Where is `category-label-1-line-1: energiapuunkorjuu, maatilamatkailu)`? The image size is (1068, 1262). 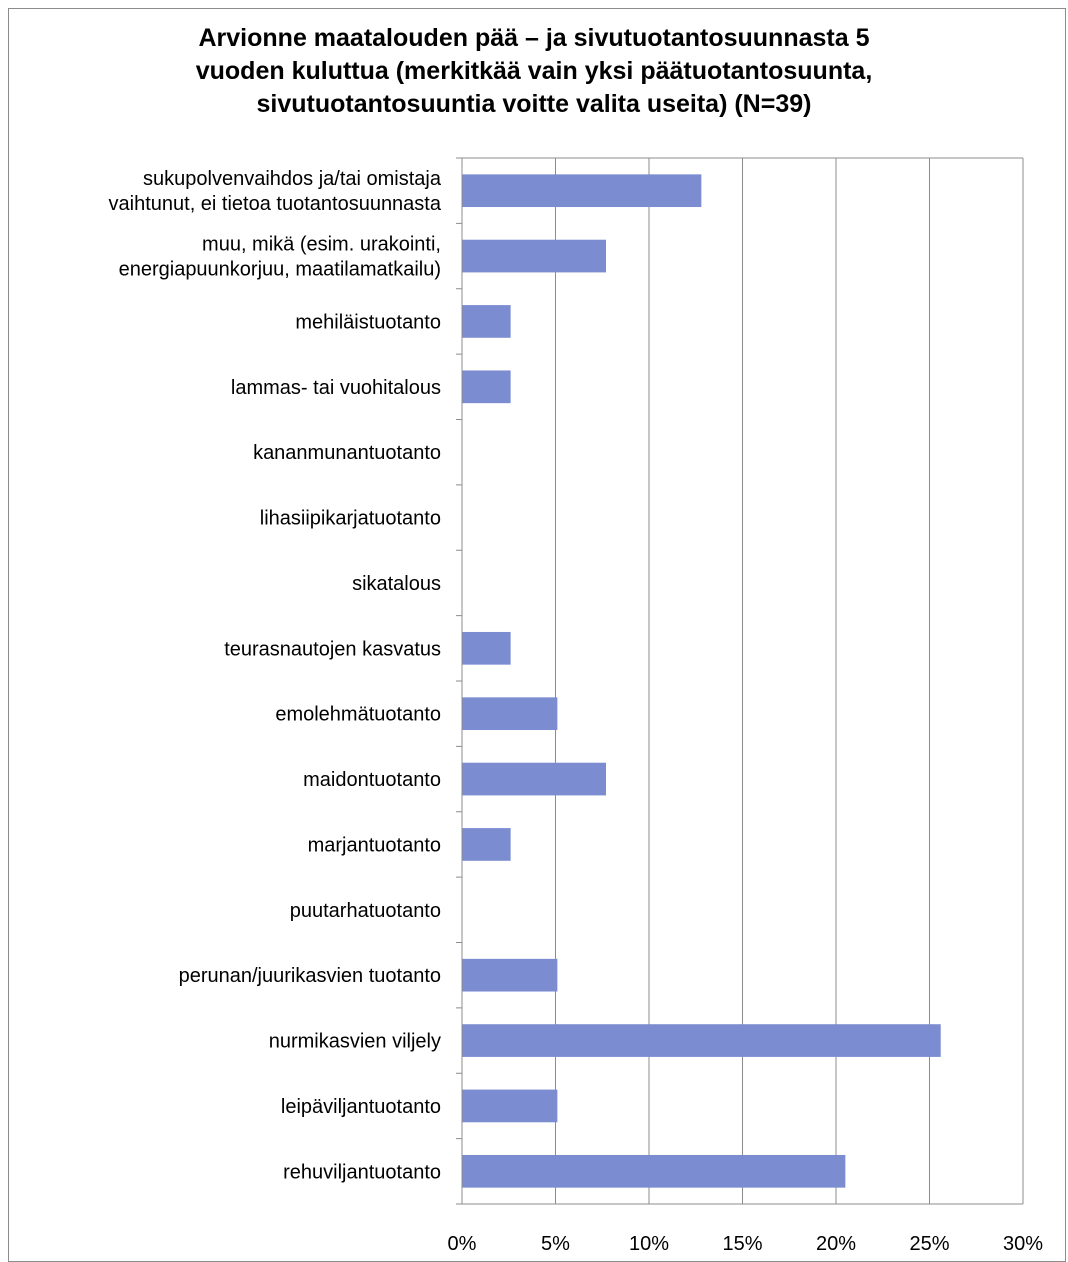
category-label-1-line-1: energiapuunkorjuu, maatilamatkailu) is located at coordinates (280, 270).